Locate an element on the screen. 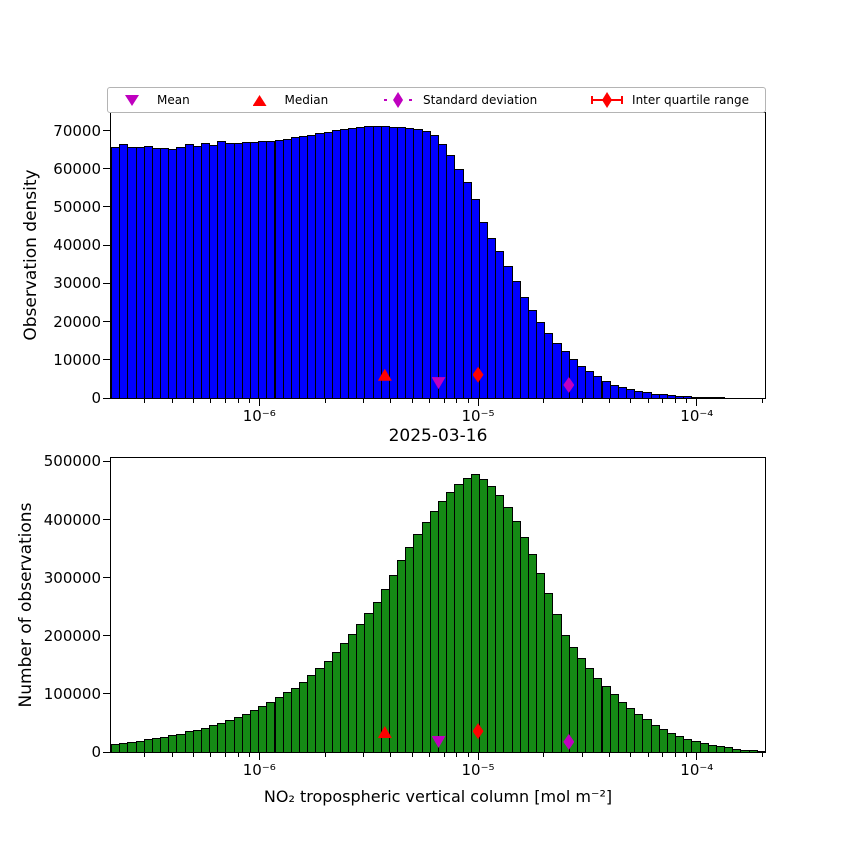  y-tick-label: 50000 is located at coordinates (77, 206).